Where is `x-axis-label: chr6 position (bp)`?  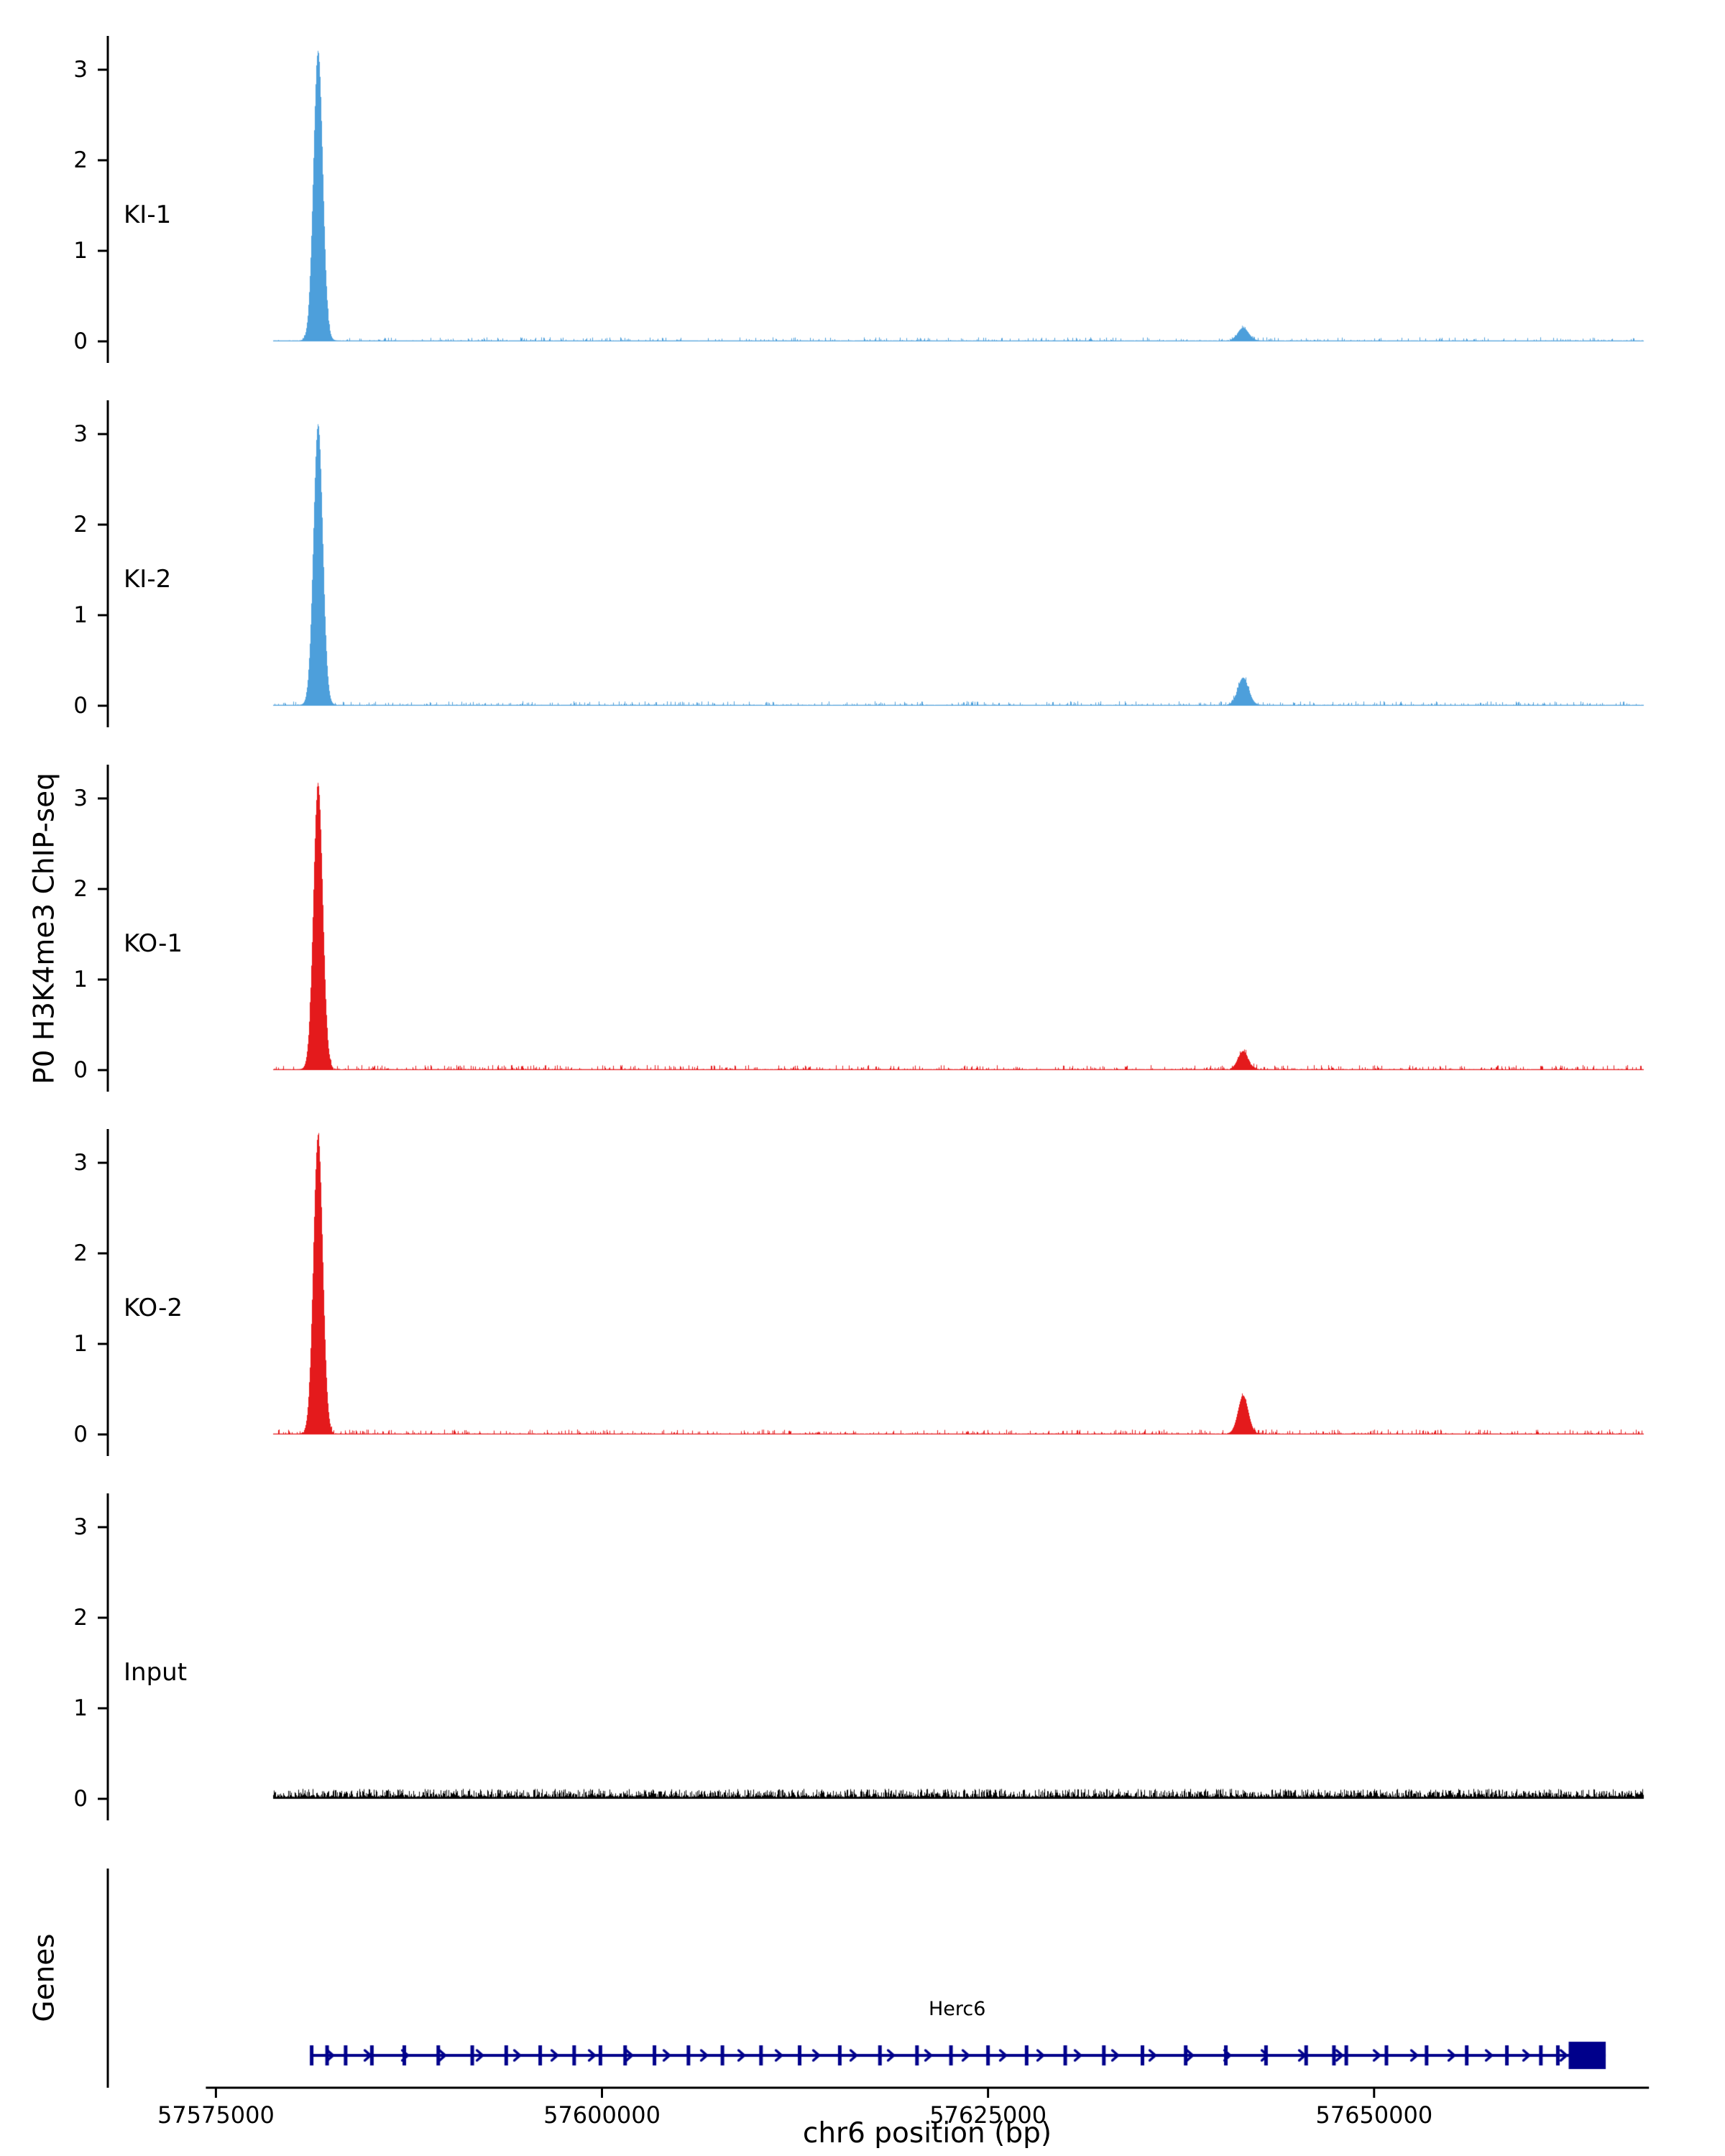 x-axis-label: chr6 position (bp) is located at coordinates (927, 2133).